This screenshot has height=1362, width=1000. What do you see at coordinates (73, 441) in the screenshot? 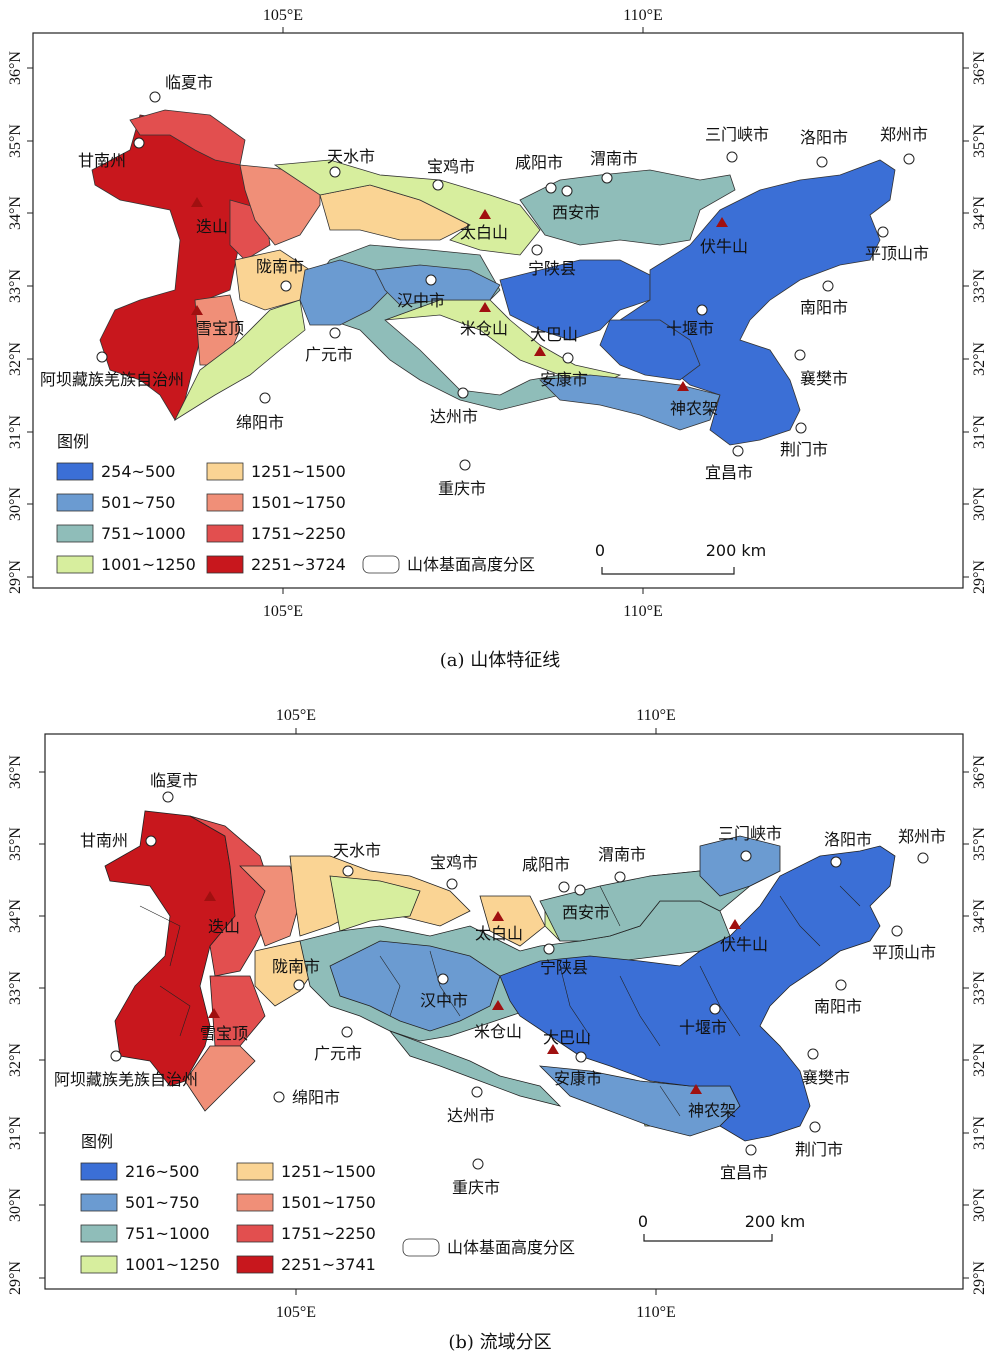
I see `legend-title: 图例` at bounding box center [73, 441].